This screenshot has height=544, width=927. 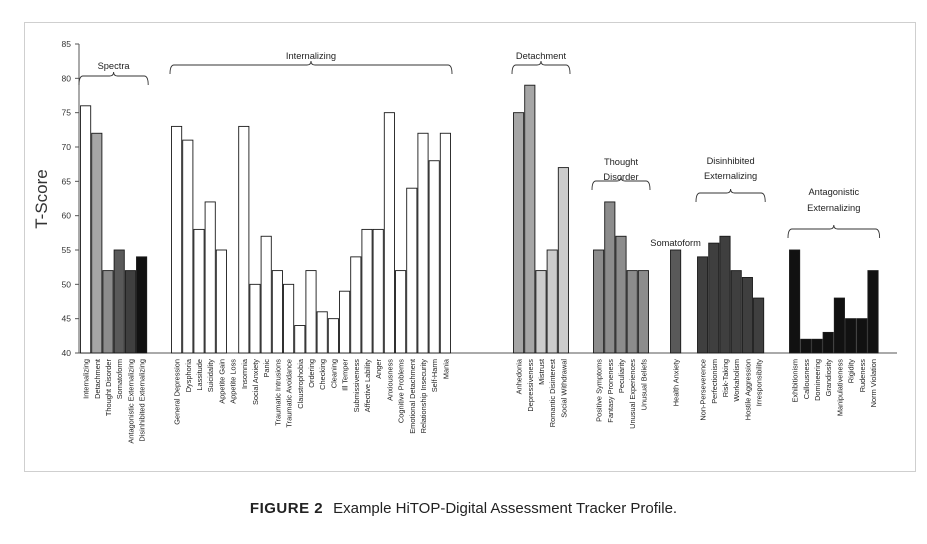 I want to click on x-tick-label: Emotional Detachment, so click(x=412, y=396).